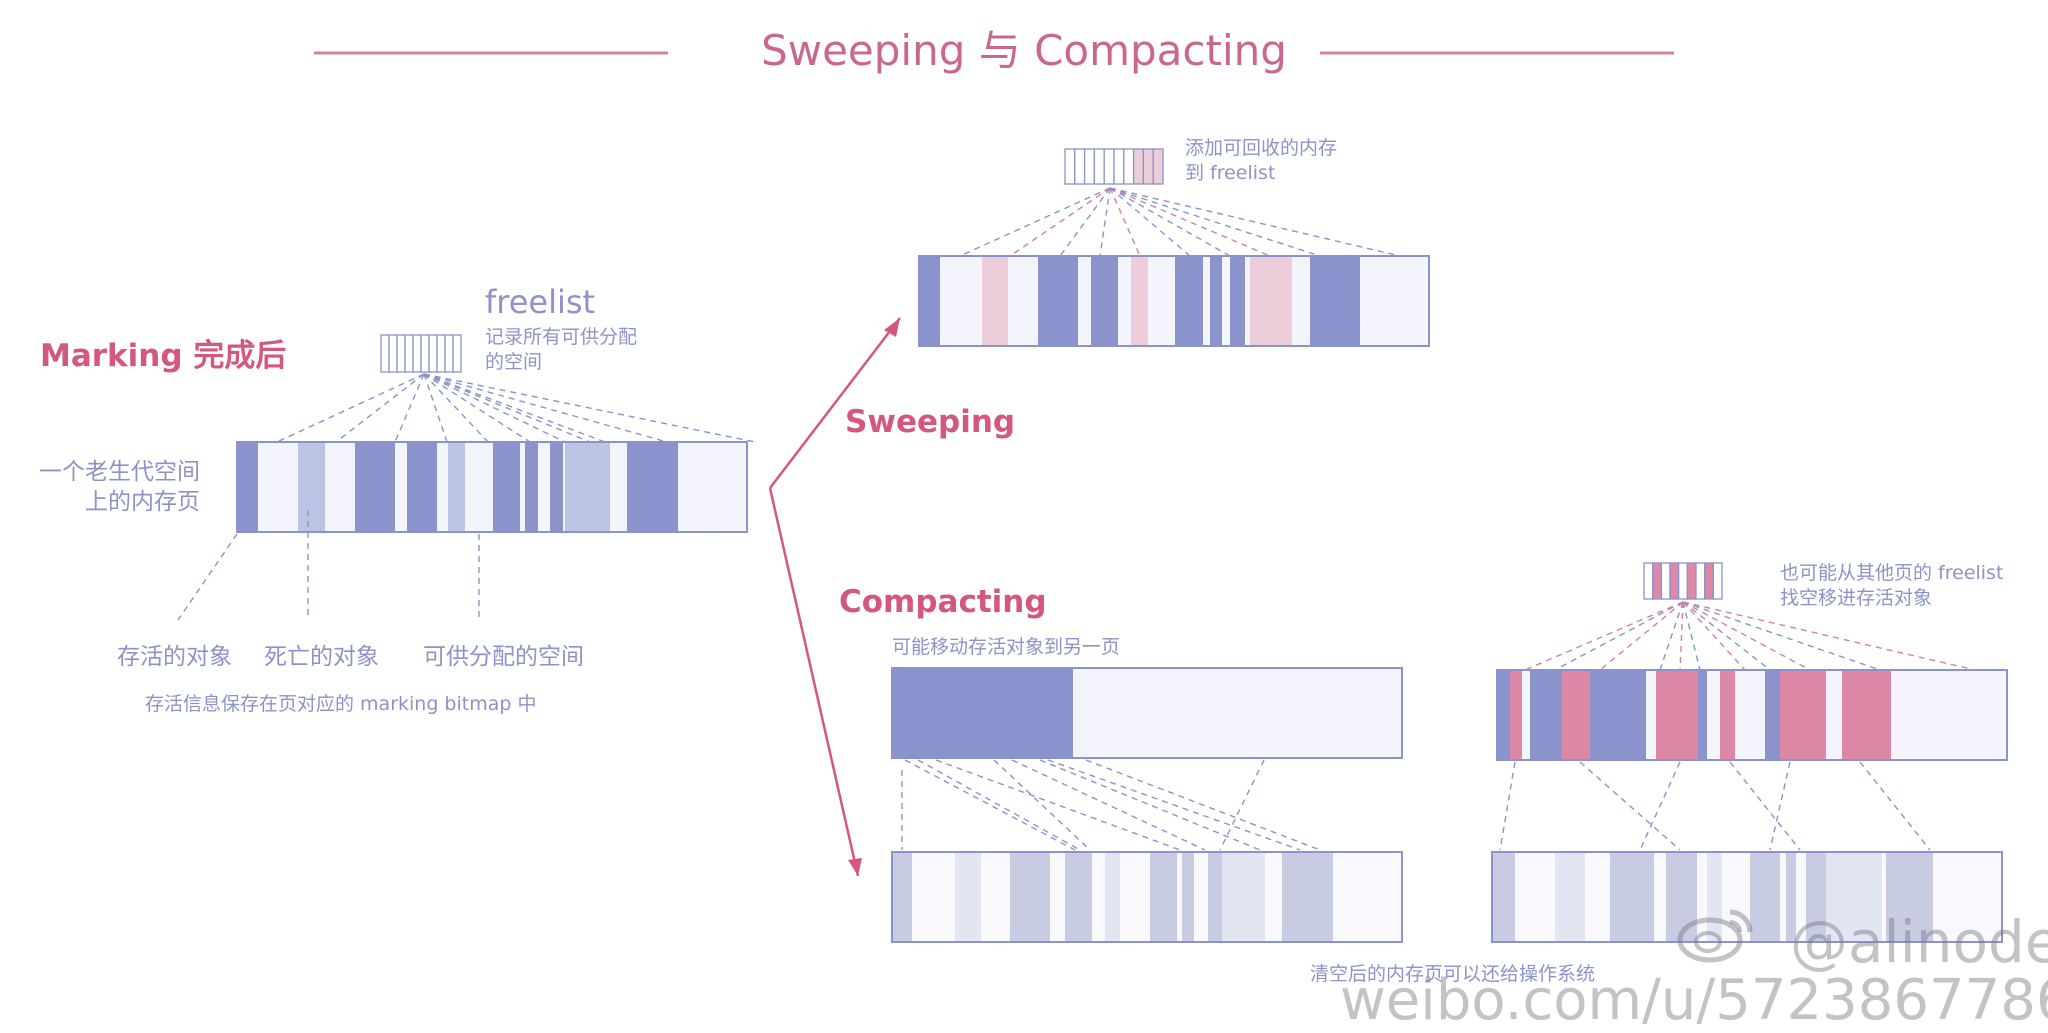 Image resolution: width=2048 pixels, height=1033 pixels. What do you see at coordinates (814, 682) in the screenshot?
I see `arrow-to-compacting` at bounding box center [814, 682].